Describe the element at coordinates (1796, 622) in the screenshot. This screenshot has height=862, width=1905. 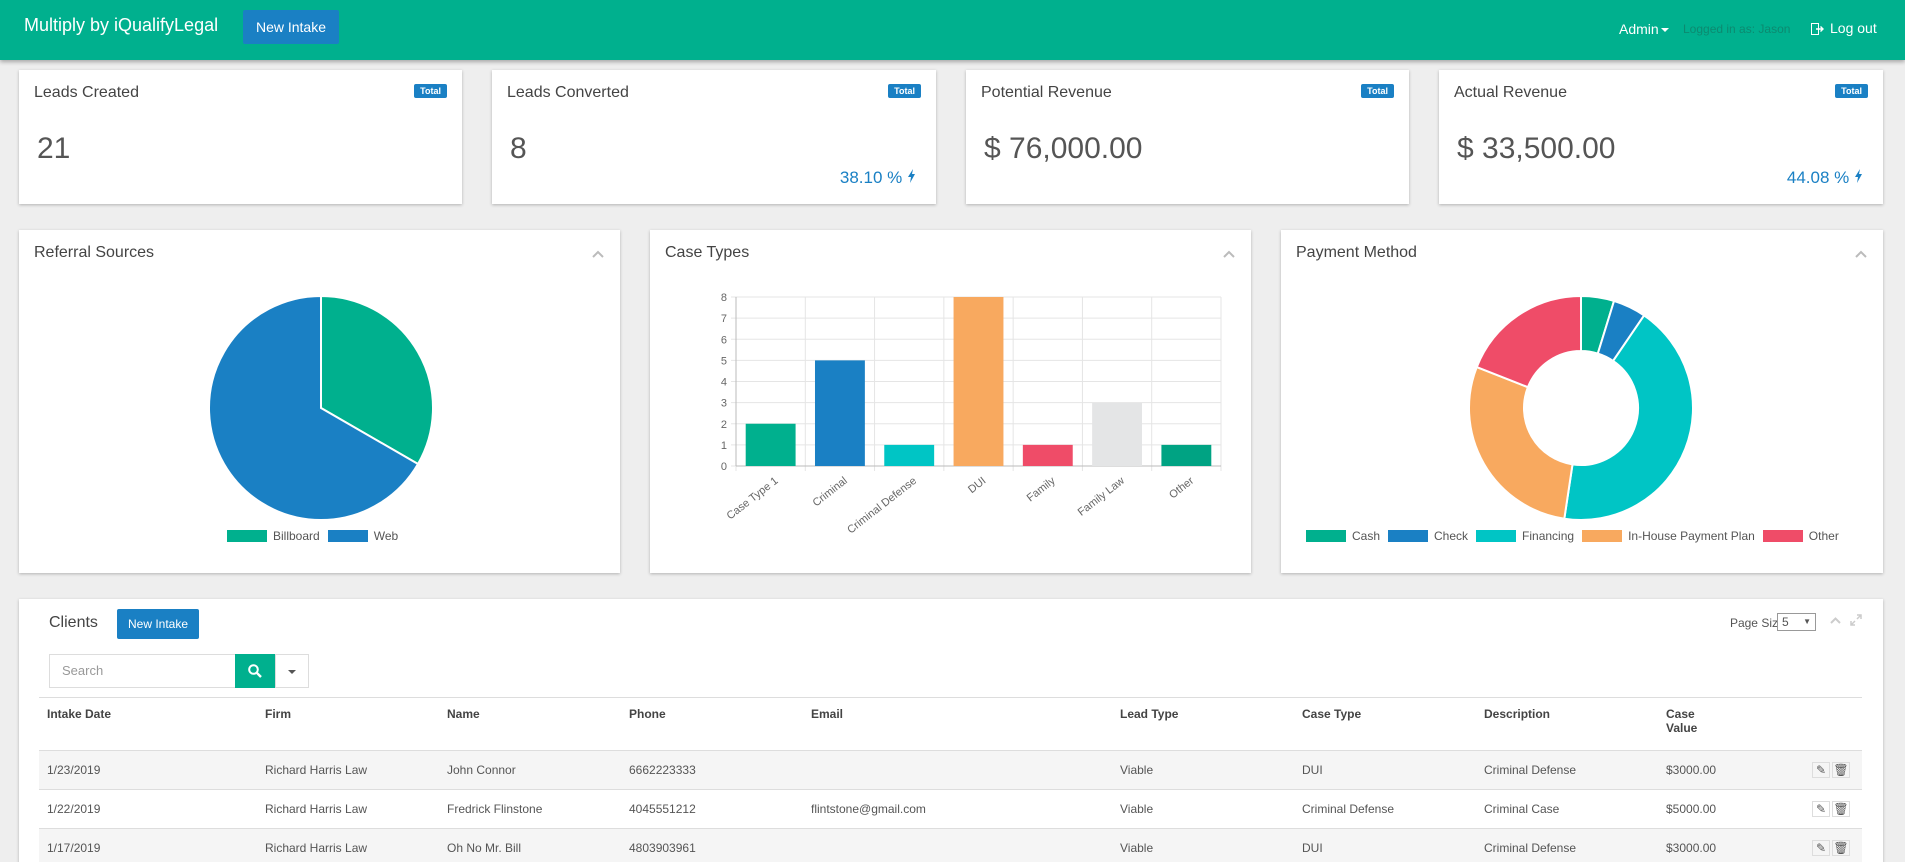
I see `page-size-select: 5 ▼` at that location.